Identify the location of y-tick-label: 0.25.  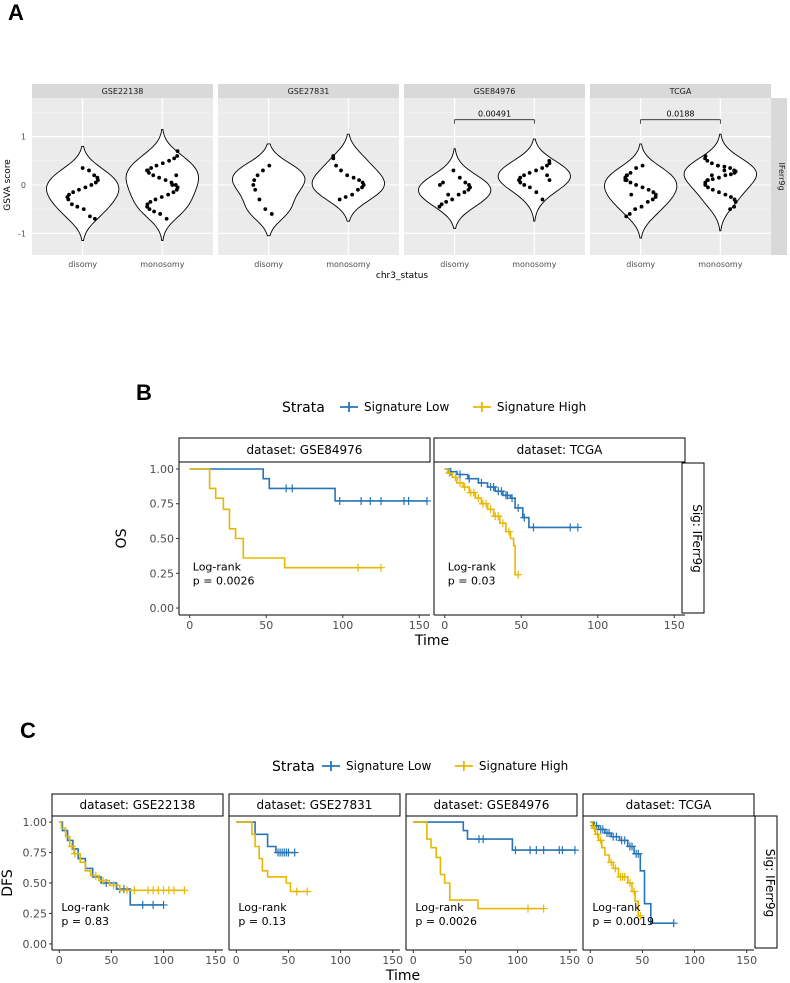
(35, 913).